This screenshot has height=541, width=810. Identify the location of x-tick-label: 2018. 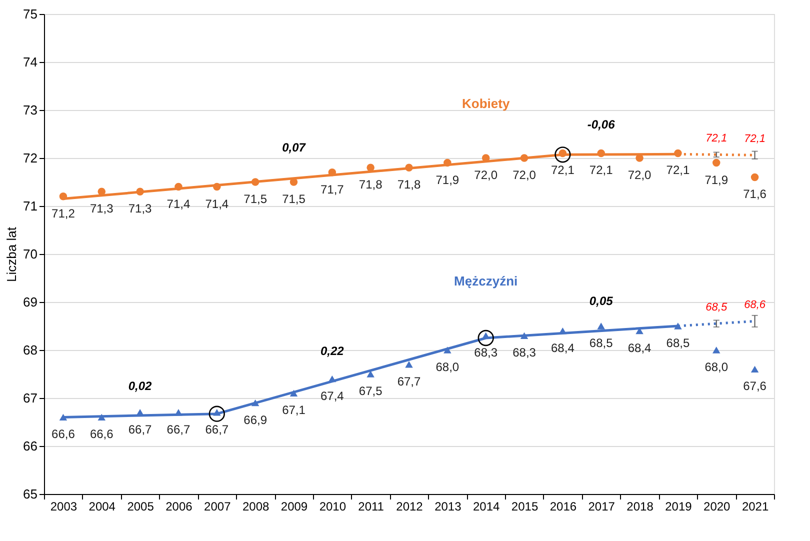
(640, 507).